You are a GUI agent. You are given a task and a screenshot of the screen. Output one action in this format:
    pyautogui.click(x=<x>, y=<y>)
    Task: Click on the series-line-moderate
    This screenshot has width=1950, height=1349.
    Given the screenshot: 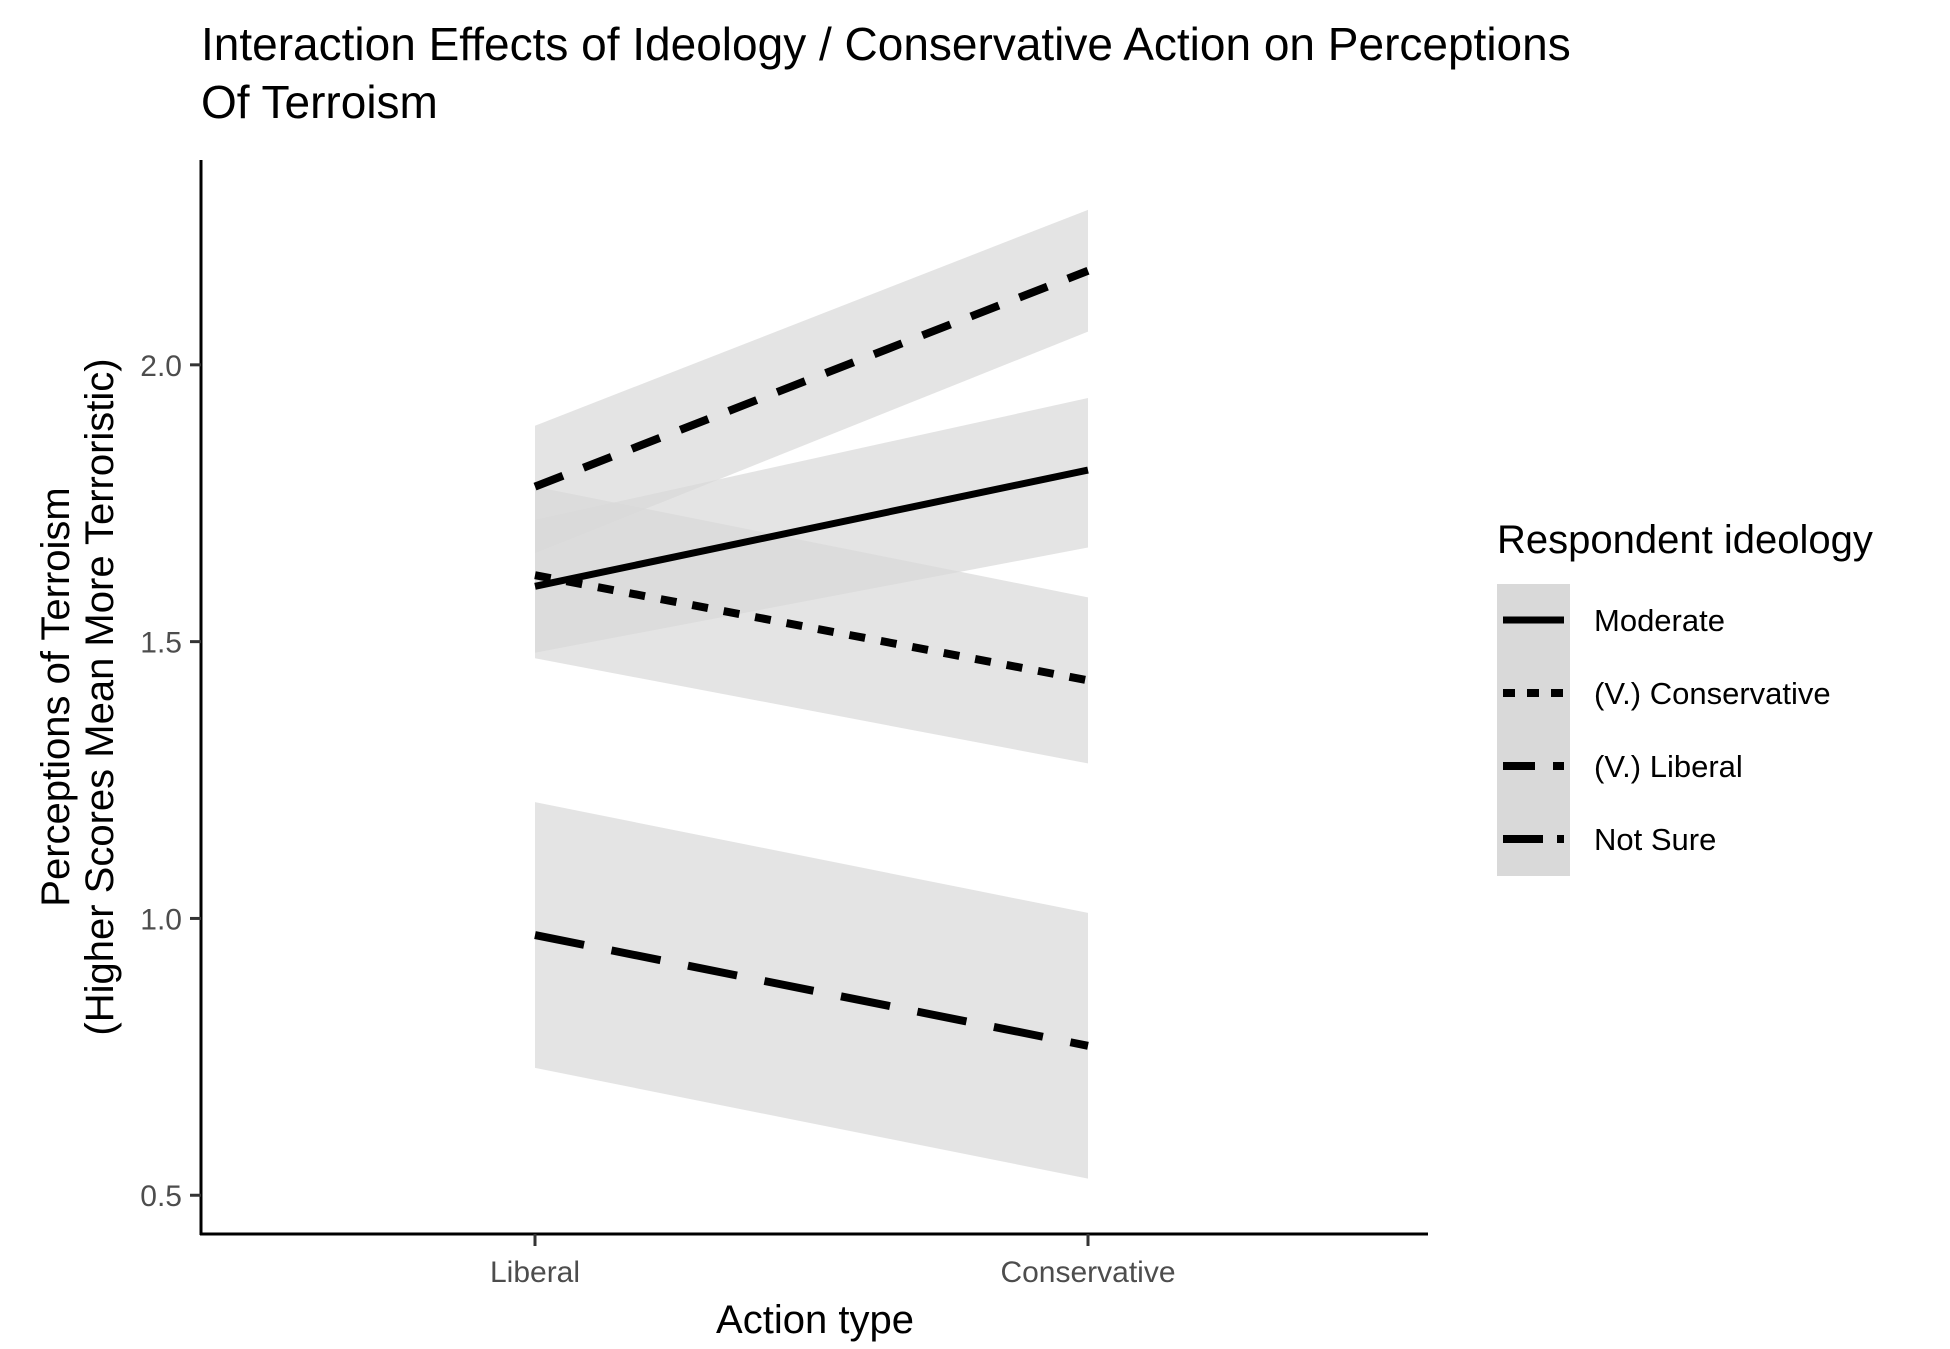 What is the action you would take?
    pyautogui.click(x=811, y=528)
    